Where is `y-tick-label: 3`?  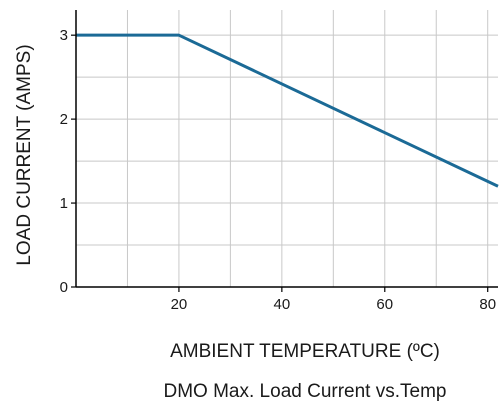
y-tick-label: 3 is located at coordinates (64, 35).